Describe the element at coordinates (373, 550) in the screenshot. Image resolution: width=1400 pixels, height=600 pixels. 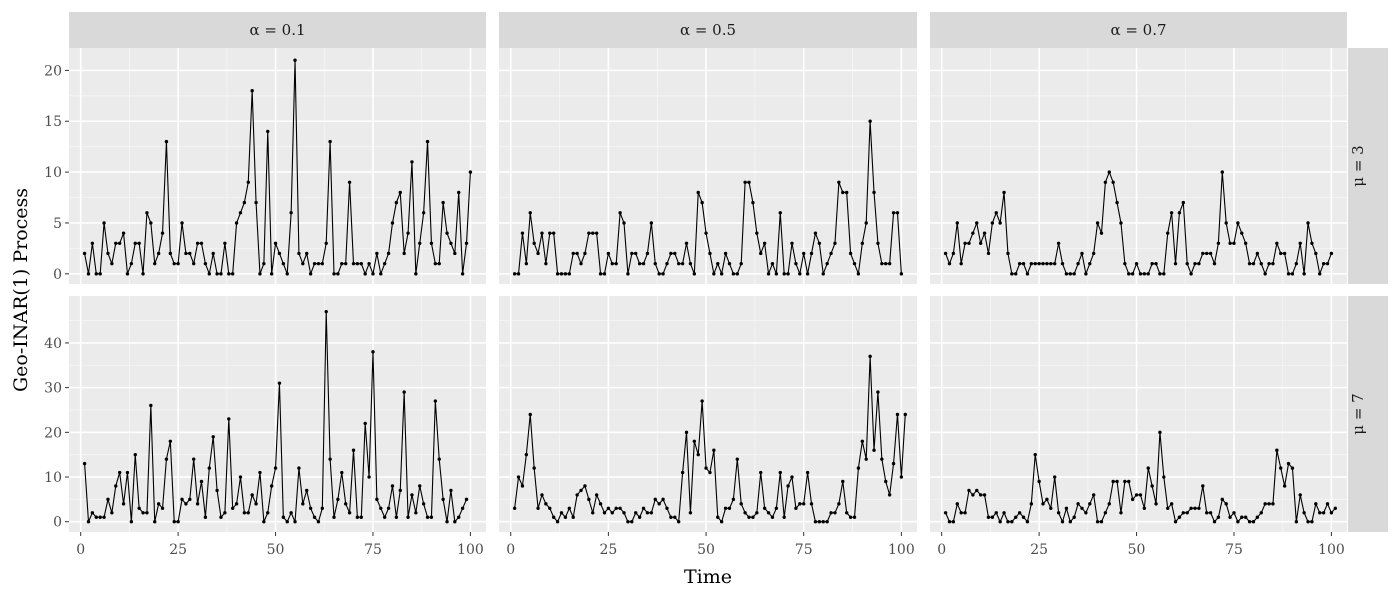
I see `x-tick-label: 75` at that location.